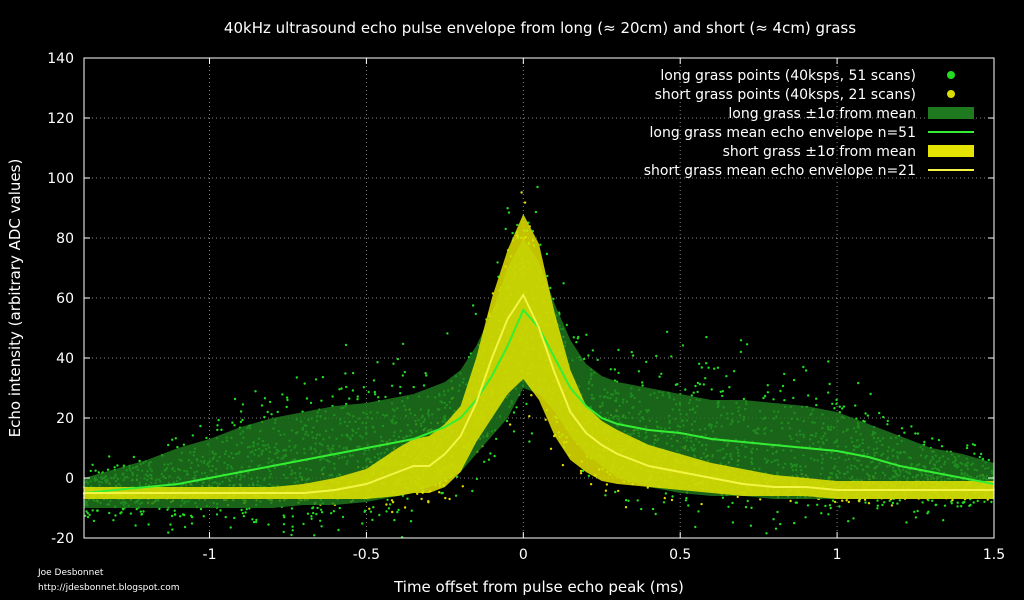 This screenshot has width=1024, height=600. Describe the element at coordinates (951, 94) in the screenshot. I see `legend-short-points-key` at that location.